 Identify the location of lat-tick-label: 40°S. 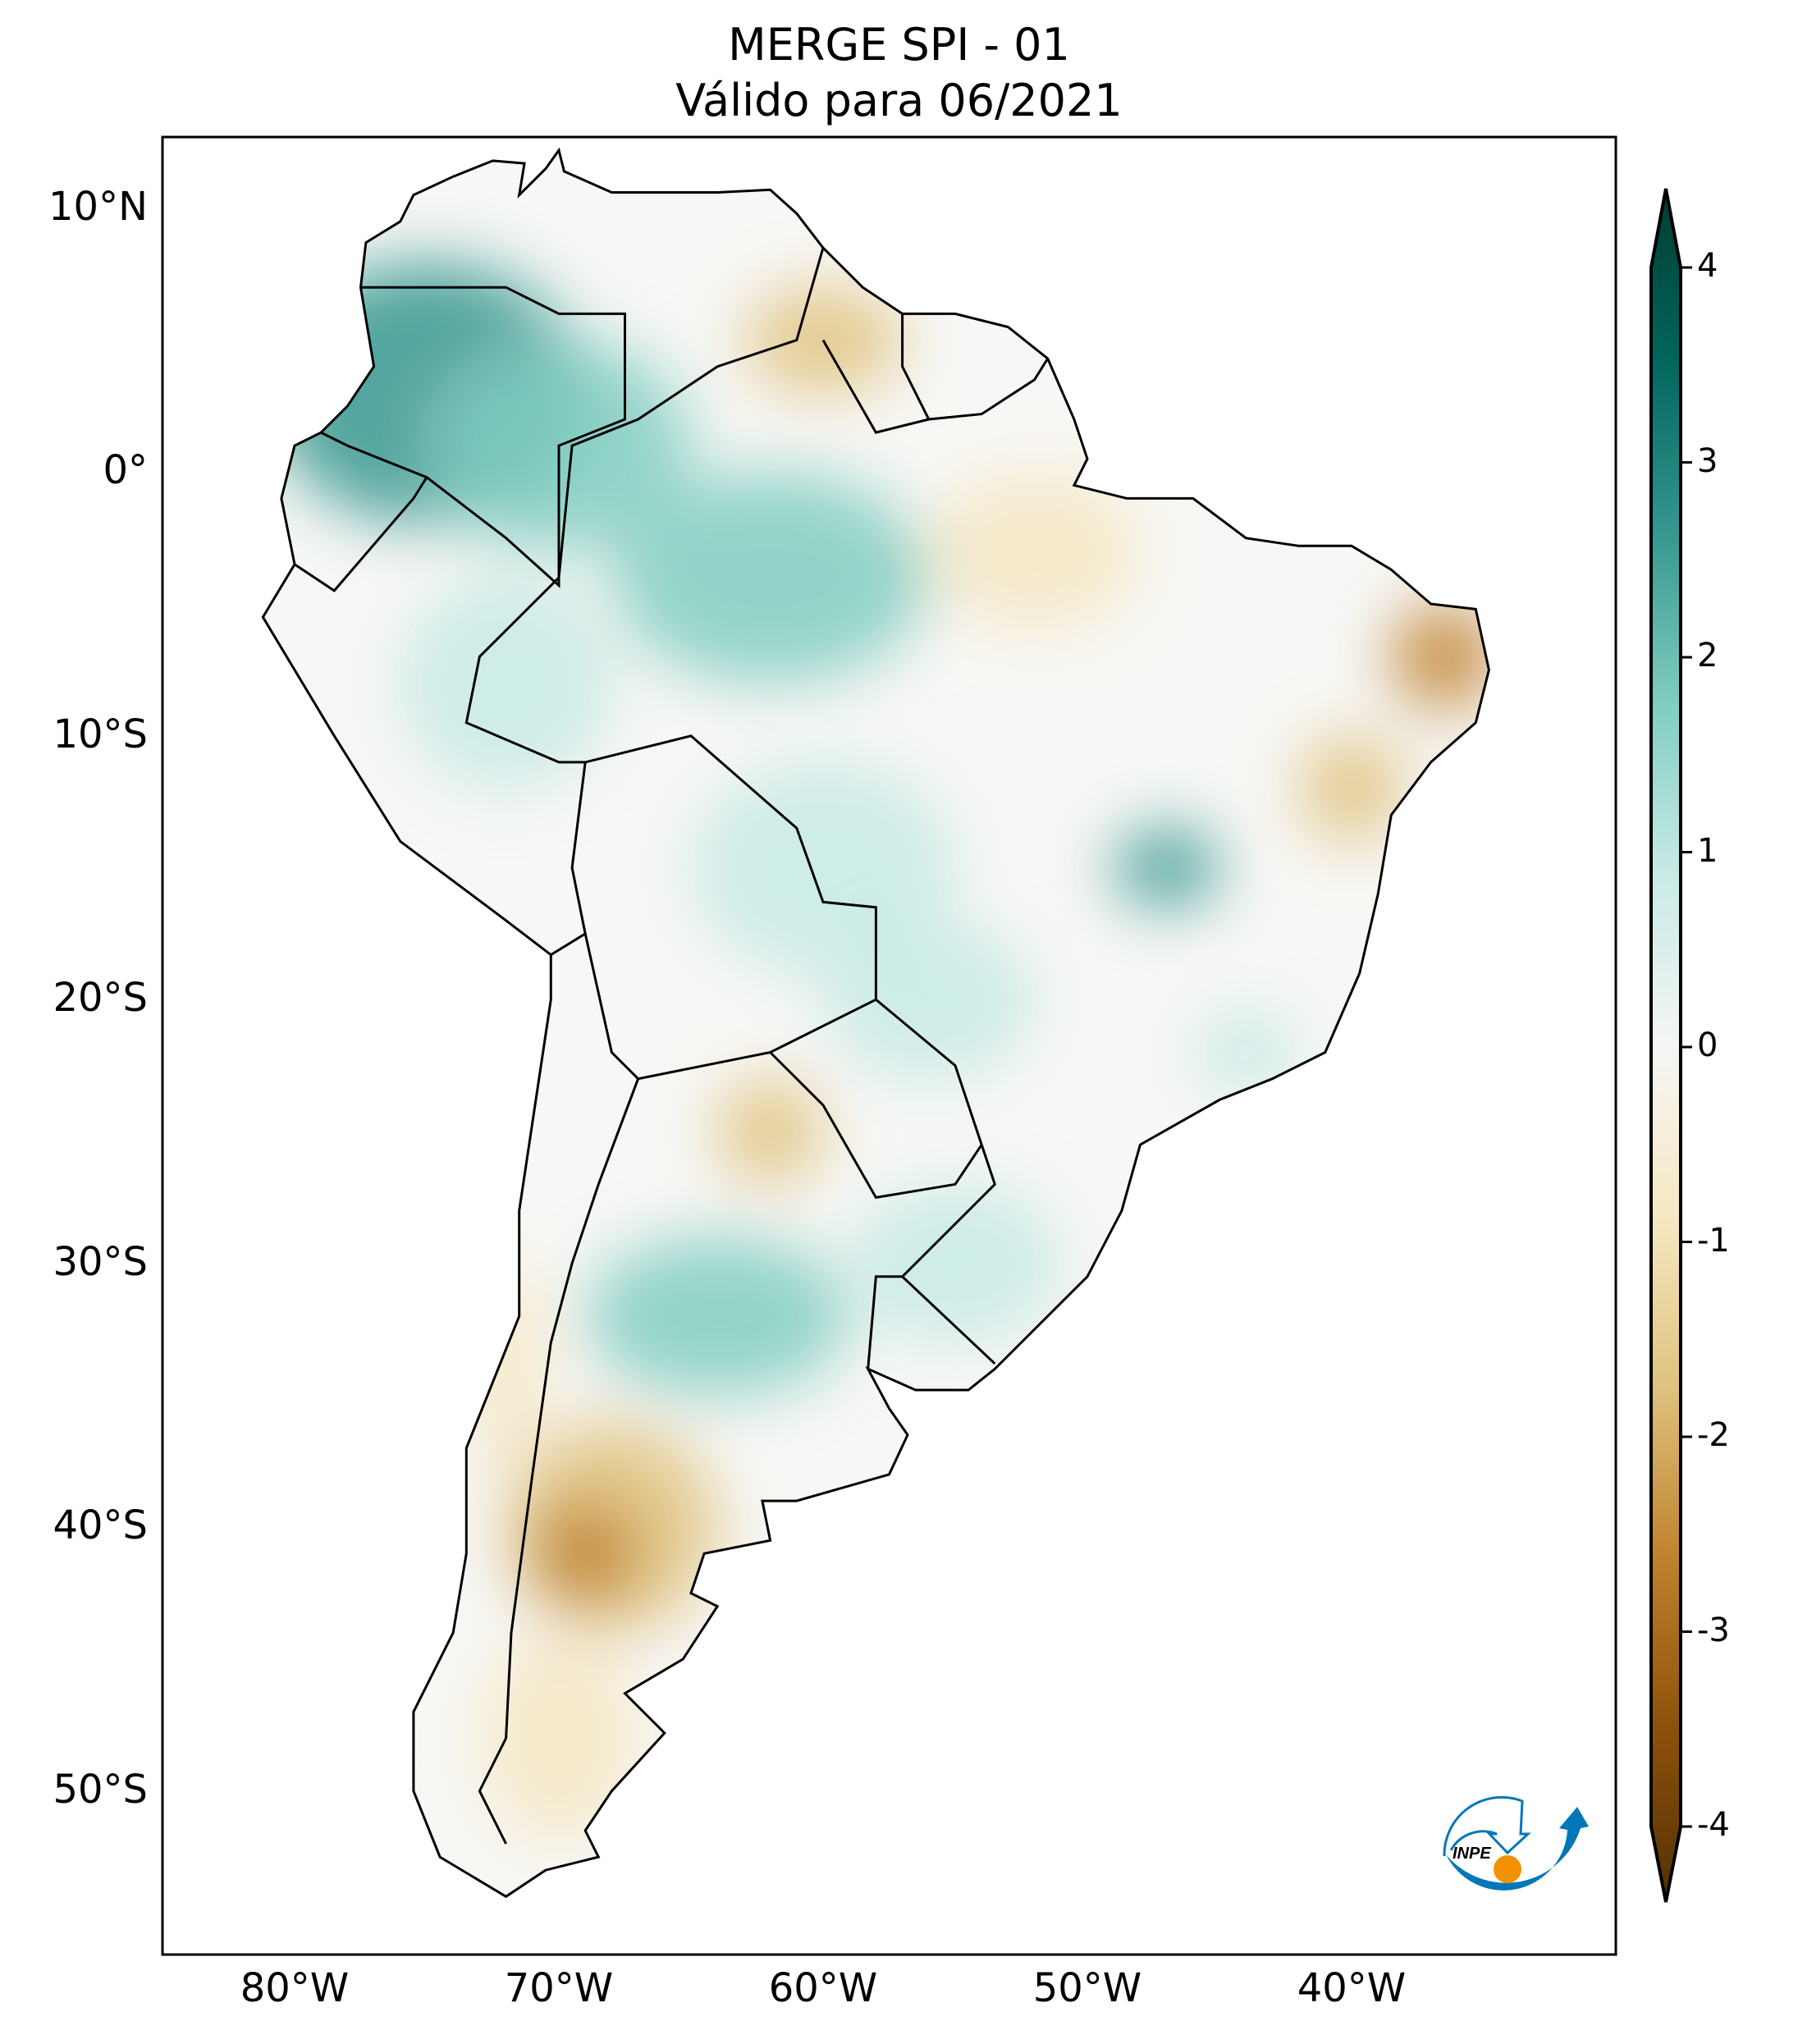
(100, 1525).